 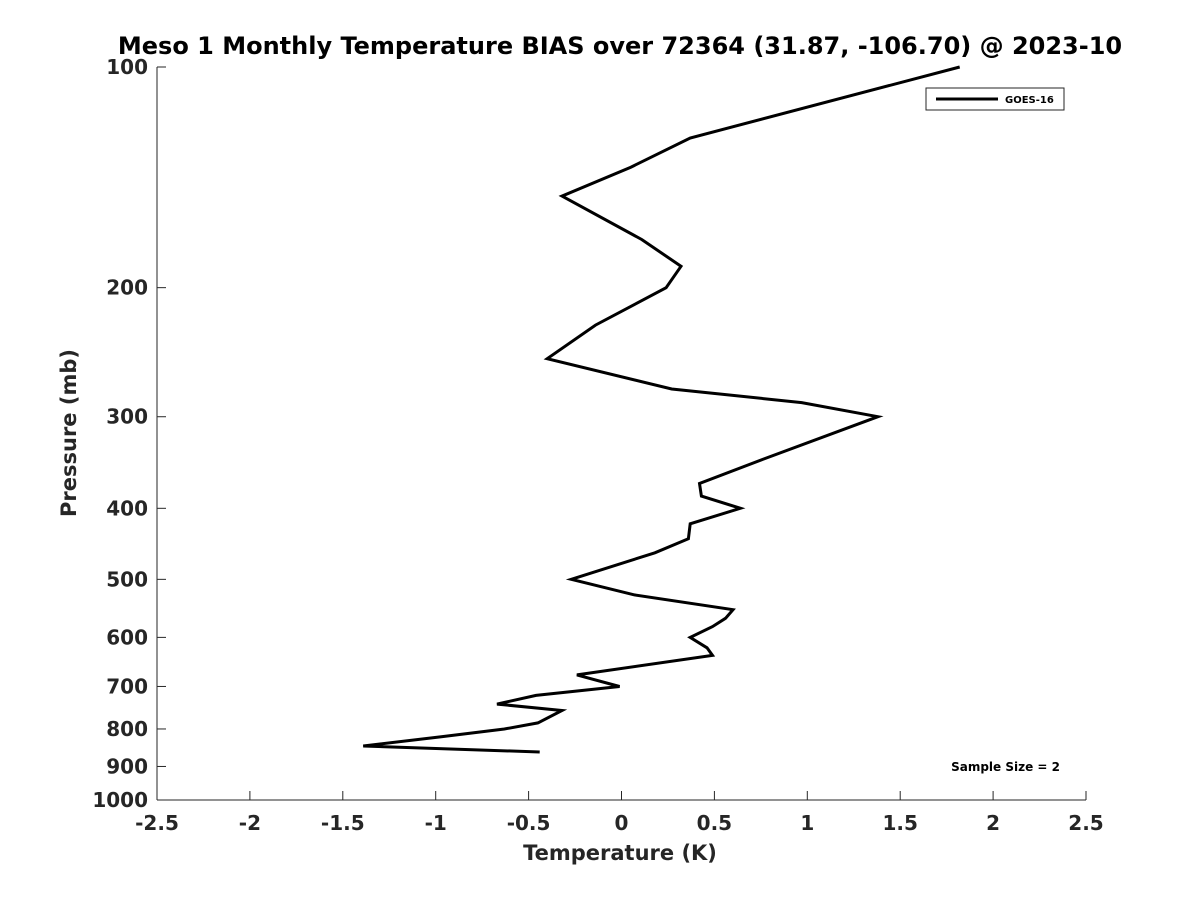 What do you see at coordinates (120, 800) in the screenshot?
I see `y-tick-label: 1000` at bounding box center [120, 800].